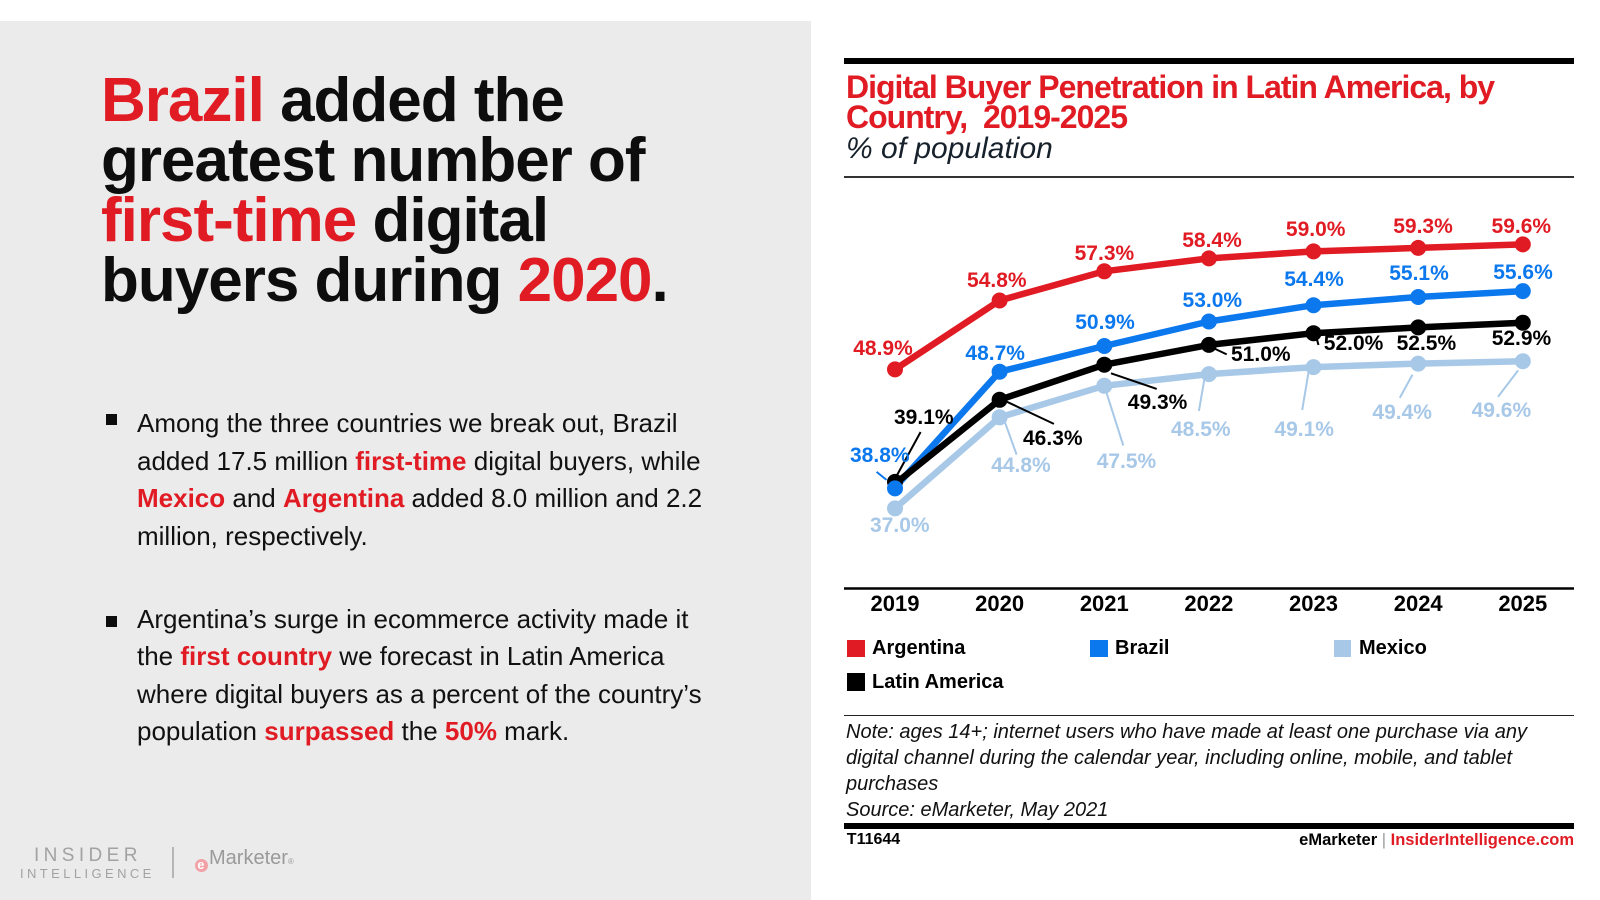 The height and width of the screenshot is (900, 1600). Describe the element at coordinates (1127, 461) in the screenshot. I see `svg-text: 47.5%` at that location.